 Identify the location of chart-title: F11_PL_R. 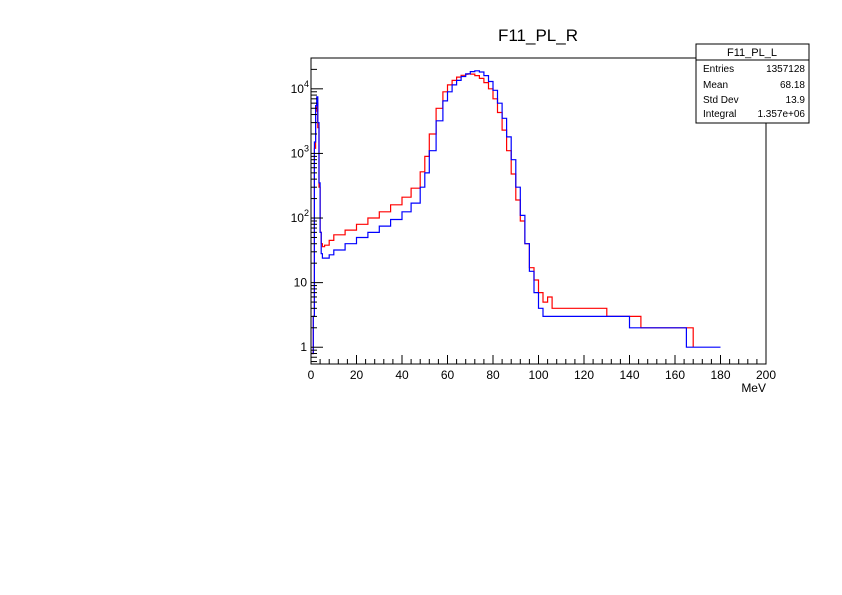
(538, 35).